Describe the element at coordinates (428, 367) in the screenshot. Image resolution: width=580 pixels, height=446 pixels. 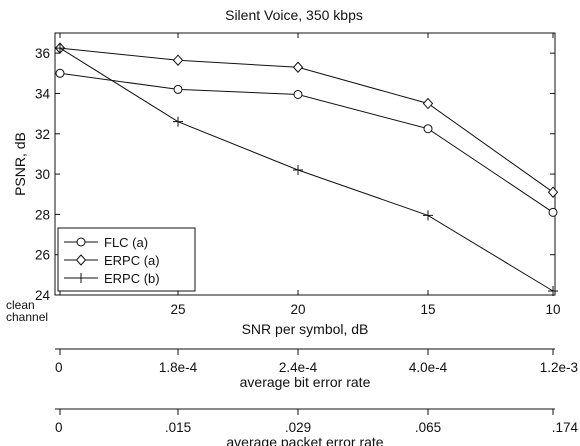
I see `secondary-tick-label: 4.0e-4` at that location.